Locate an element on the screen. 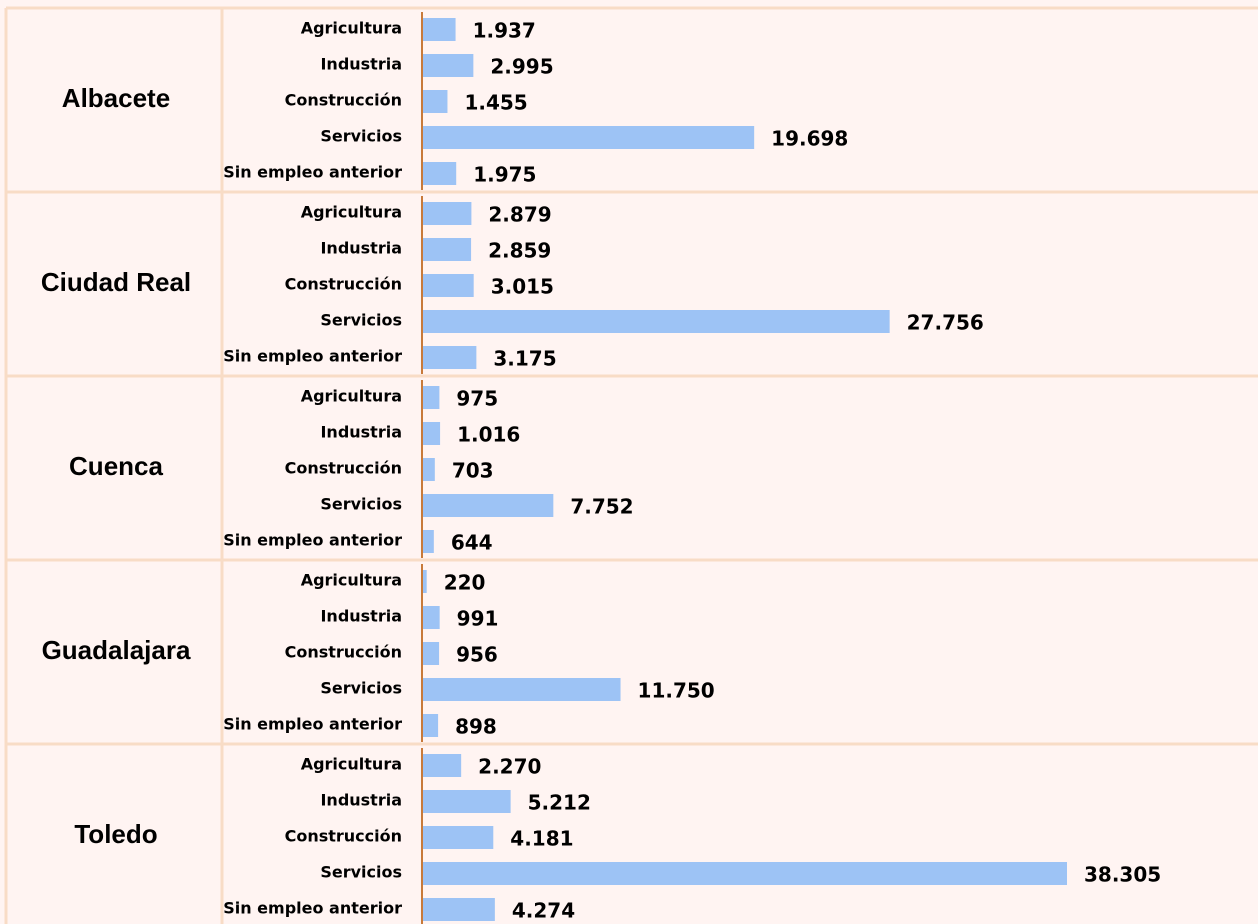 Image resolution: width=1258 pixels, height=924 pixels. value-label: 2.859 is located at coordinates (519, 251).